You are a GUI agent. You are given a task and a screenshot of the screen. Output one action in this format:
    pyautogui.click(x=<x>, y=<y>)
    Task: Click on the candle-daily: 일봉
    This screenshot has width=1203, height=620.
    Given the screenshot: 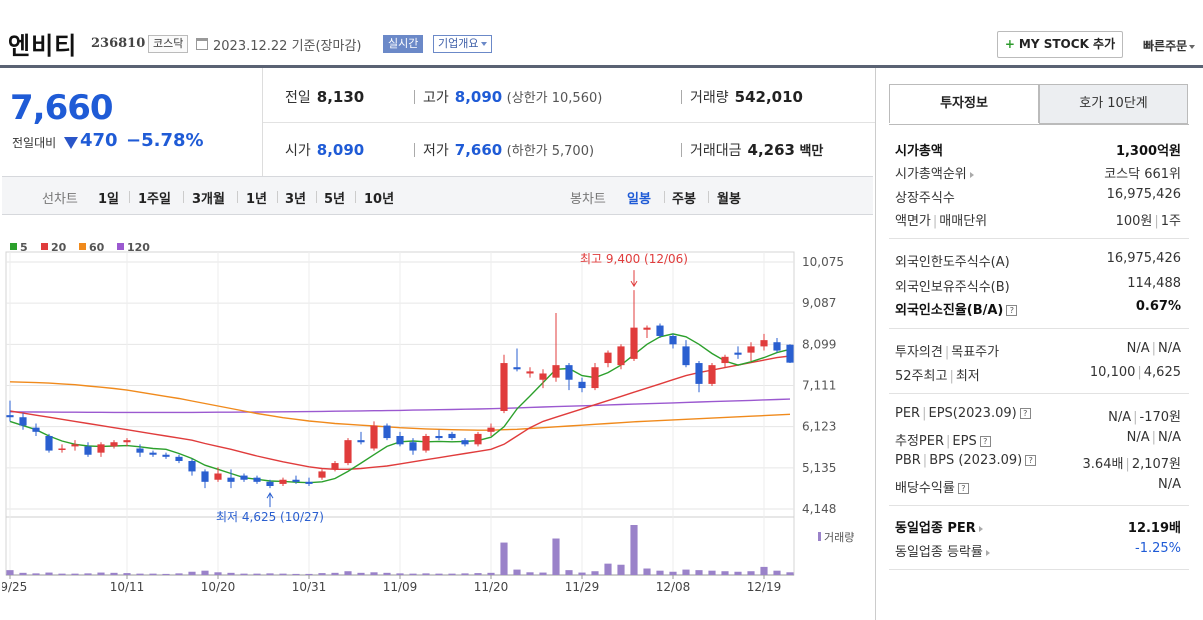 What is the action you would take?
    pyautogui.click(x=639, y=199)
    